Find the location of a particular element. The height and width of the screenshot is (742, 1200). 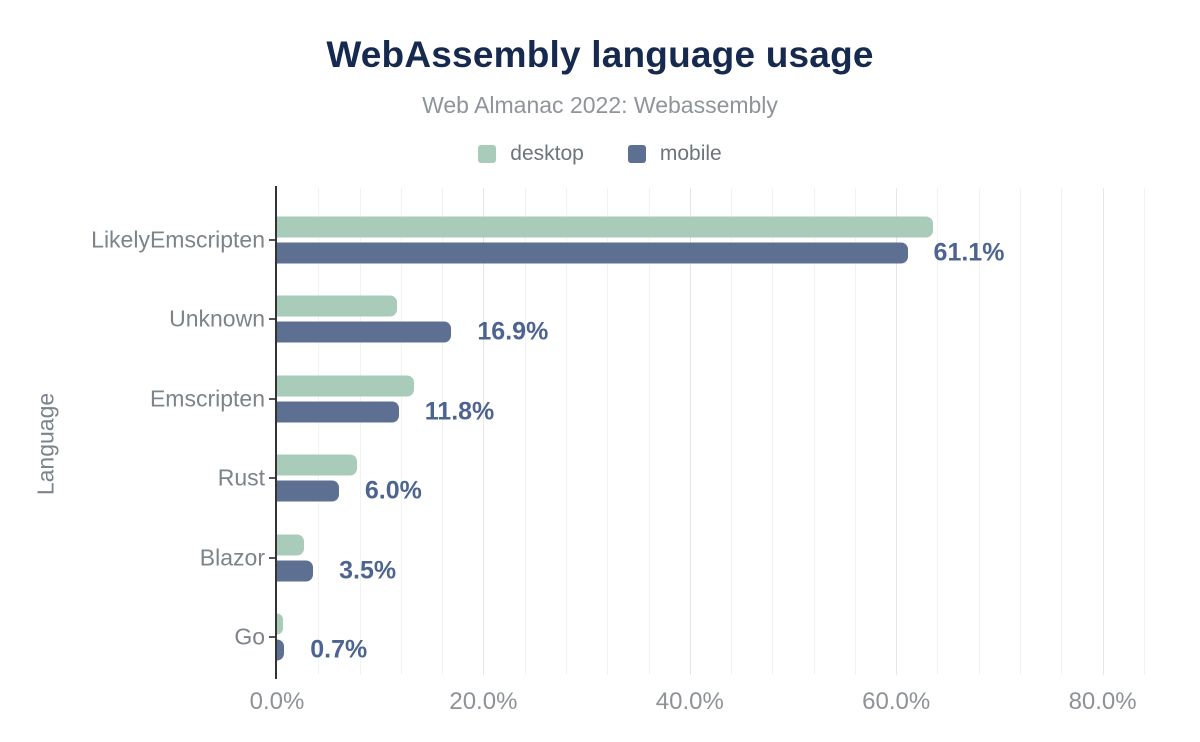

y-axis-line is located at coordinates (276, 432).